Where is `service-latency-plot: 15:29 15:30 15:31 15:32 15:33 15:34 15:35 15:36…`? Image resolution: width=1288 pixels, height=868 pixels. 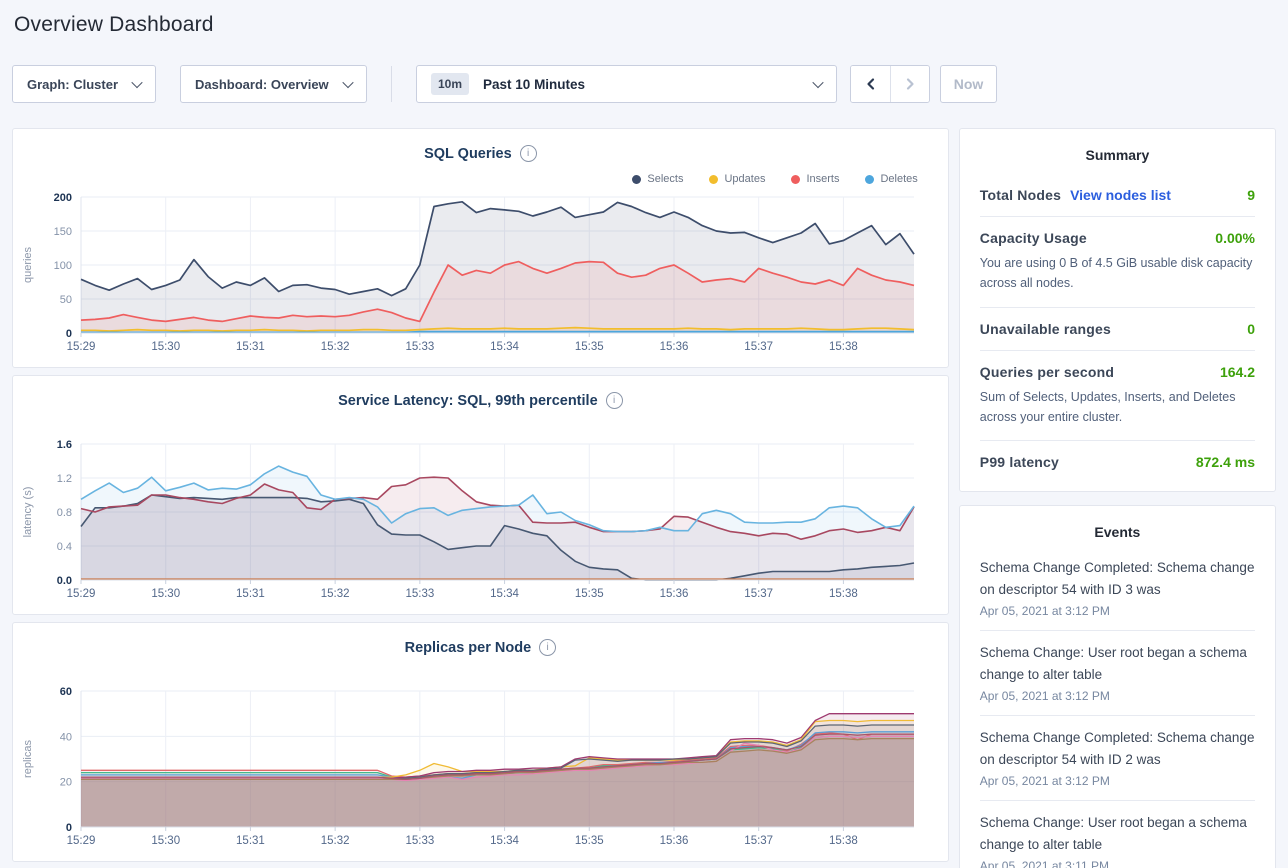
service-latency-plot: 15:29 15:30 15:31 15:32 15:33 15:34 15:35 15:36… is located at coordinates (483, 522).